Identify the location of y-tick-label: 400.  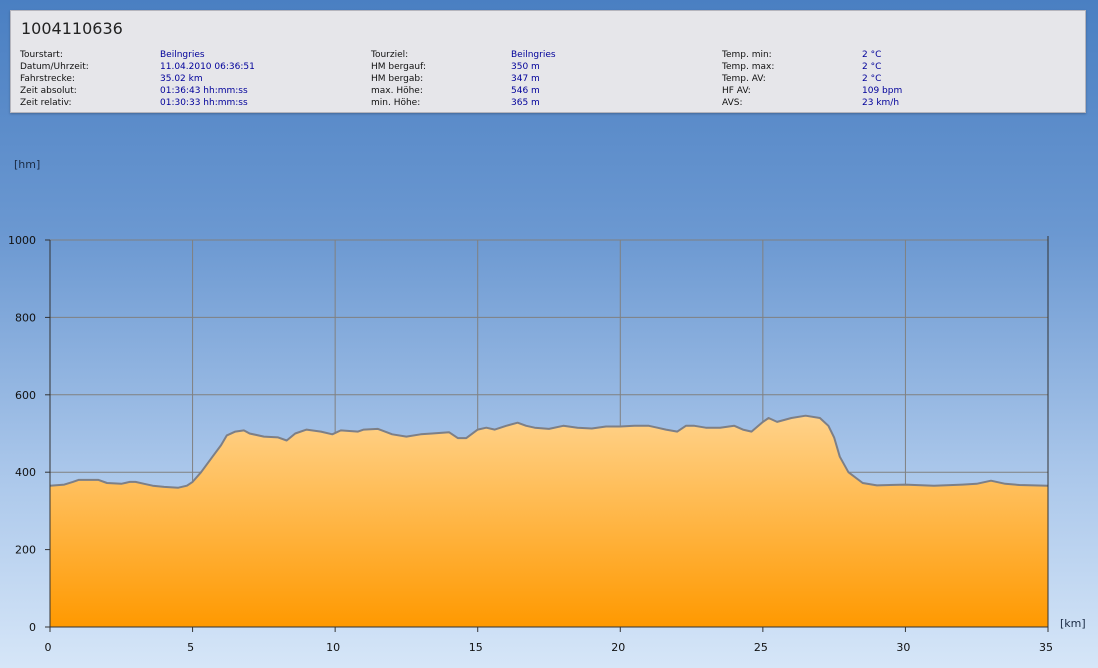
(25, 472).